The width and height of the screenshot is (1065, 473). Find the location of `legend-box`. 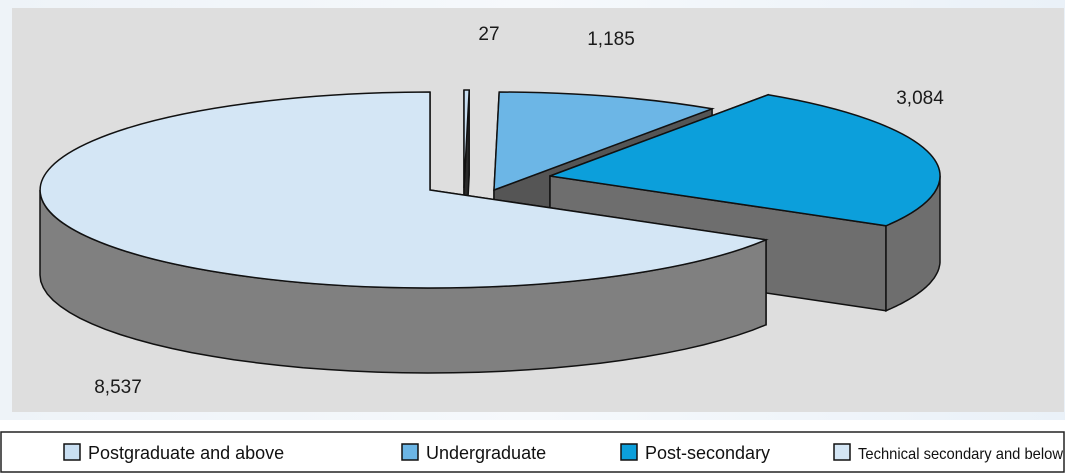

legend-box is located at coordinates (532, 452).